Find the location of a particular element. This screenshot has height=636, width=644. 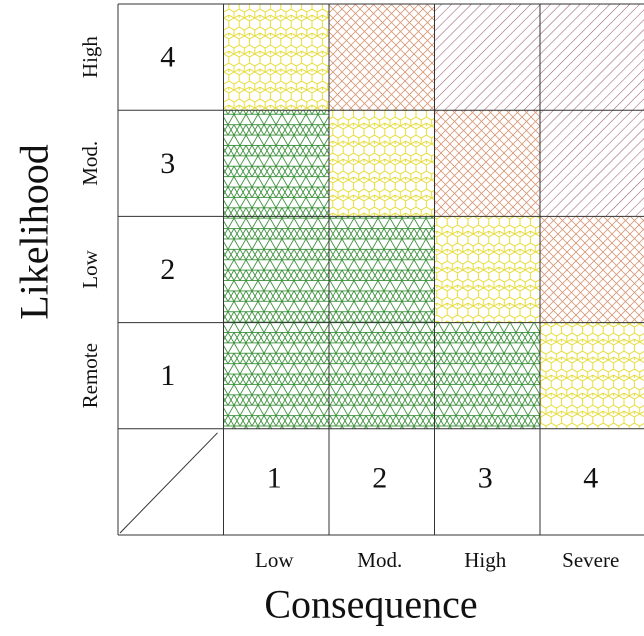

consequence-axis-title: Consequence is located at coordinates (370, 604).